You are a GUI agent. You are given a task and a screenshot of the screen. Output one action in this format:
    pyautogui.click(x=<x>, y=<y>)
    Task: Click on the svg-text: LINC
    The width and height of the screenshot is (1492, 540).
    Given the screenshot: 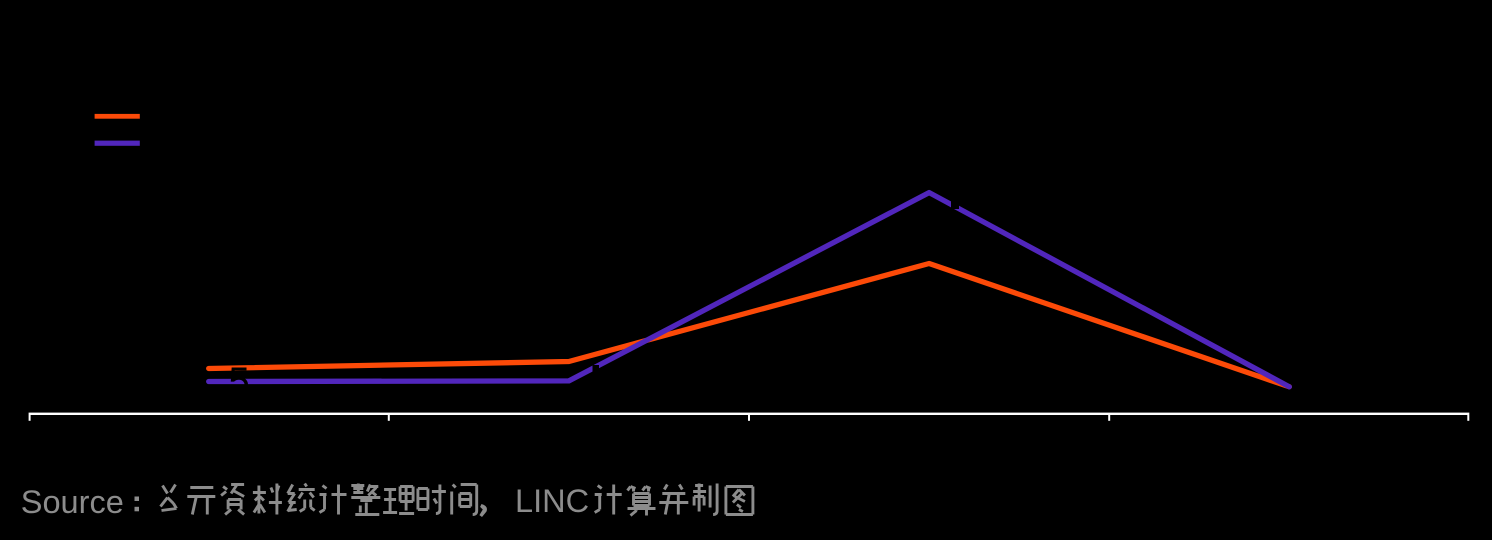 What is the action you would take?
    pyautogui.click(x=552, y=501)
    